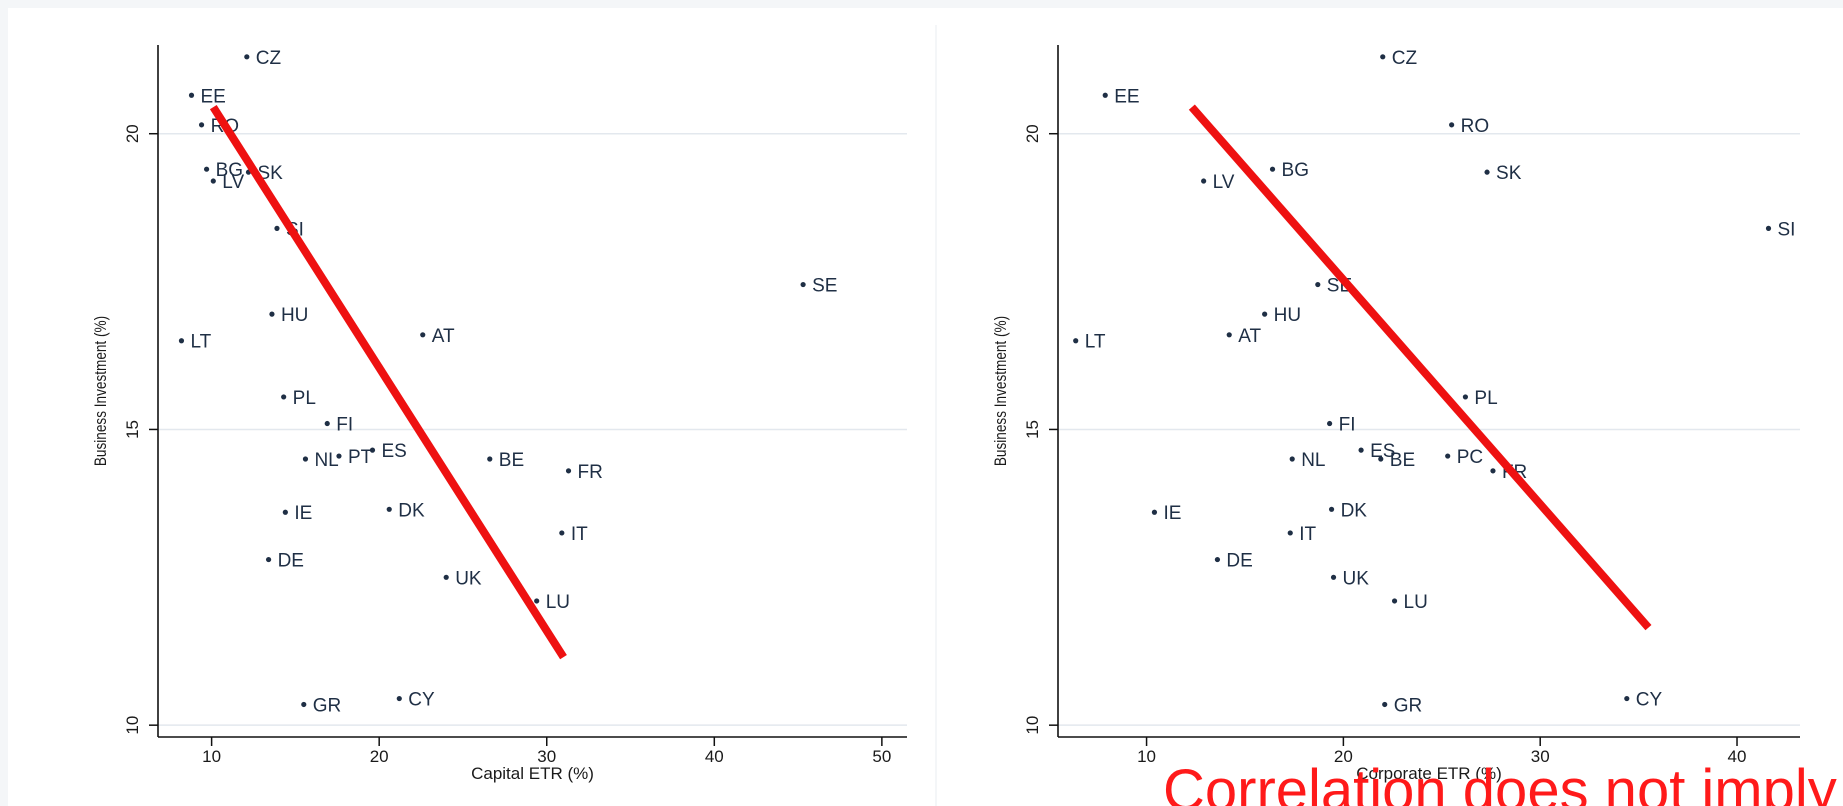  Describe the element at coordinates (1032, 725) in the screenshot. I see `chart-2-y-tick-label: 10` at that location.